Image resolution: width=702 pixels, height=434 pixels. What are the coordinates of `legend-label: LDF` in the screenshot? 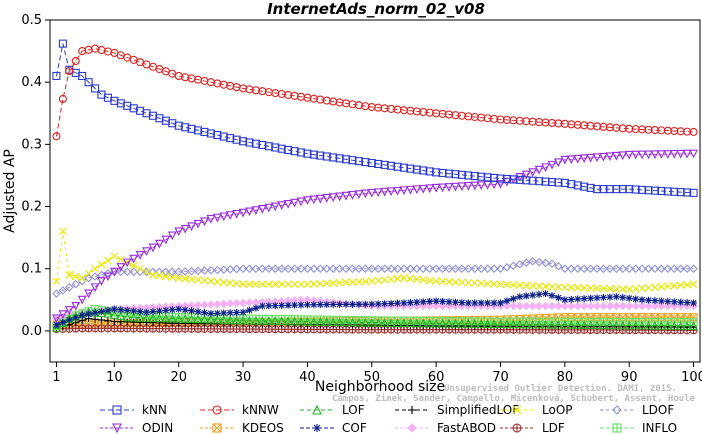 It's located at (553, 427).